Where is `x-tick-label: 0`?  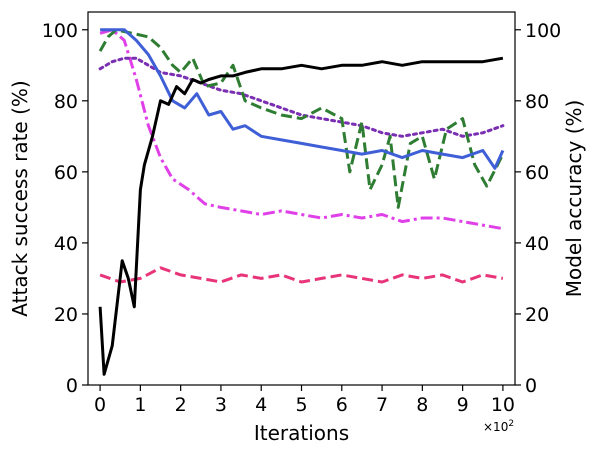 x-tick-label: 0 is located at coordinates (100, 405).